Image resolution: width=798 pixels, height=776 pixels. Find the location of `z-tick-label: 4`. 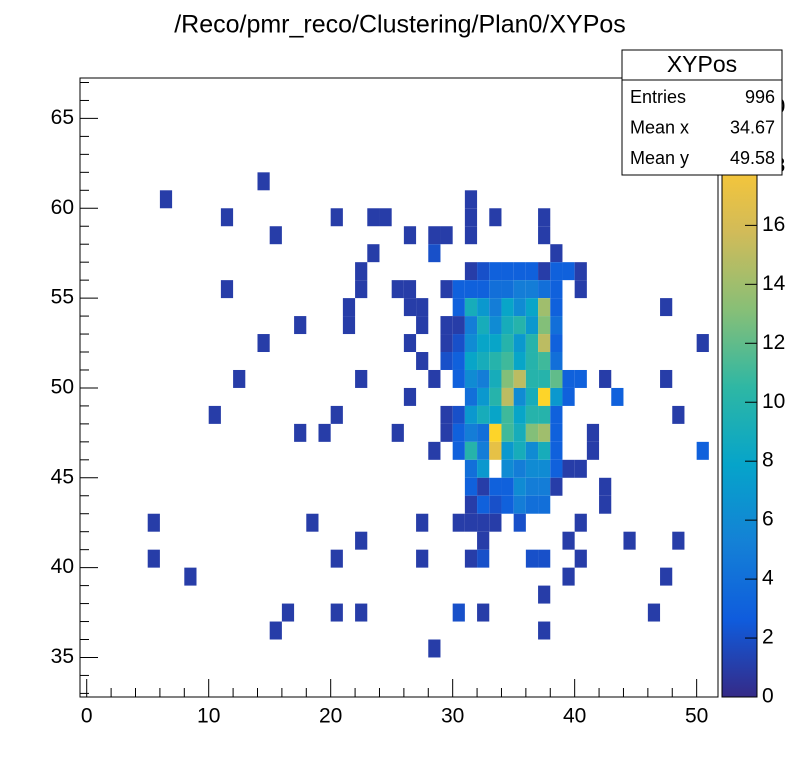

z-tick-label: 4 is located at coordinates (768, 578).